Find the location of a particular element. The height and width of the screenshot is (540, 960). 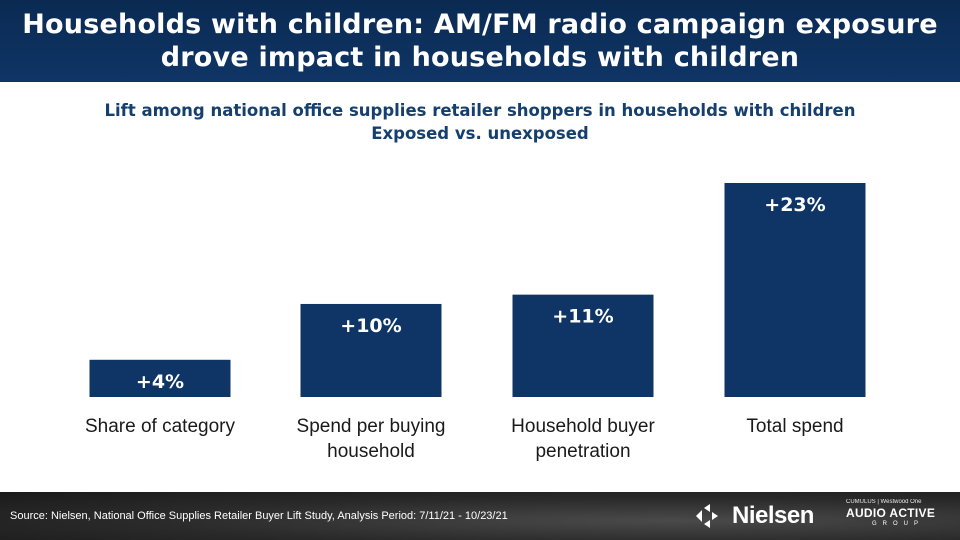

data-label-2: +11% is located at coordinates (582, 317).